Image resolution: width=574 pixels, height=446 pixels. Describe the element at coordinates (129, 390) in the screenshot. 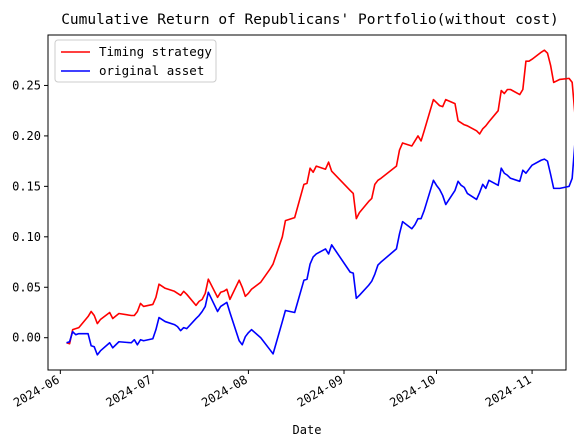

I see `x-tick-label: 2024-07` at that location.